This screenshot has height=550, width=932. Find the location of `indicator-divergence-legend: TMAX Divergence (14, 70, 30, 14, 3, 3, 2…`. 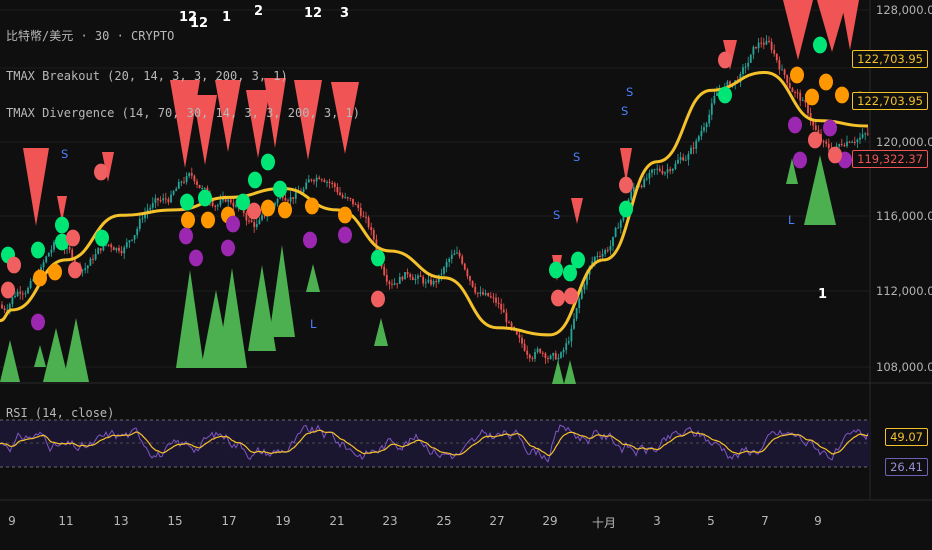

indicator-divergence-legend: TMAX Divergence (14, 70, 30, 14, 3, 3, 2… is located at coordinates (183, 113).